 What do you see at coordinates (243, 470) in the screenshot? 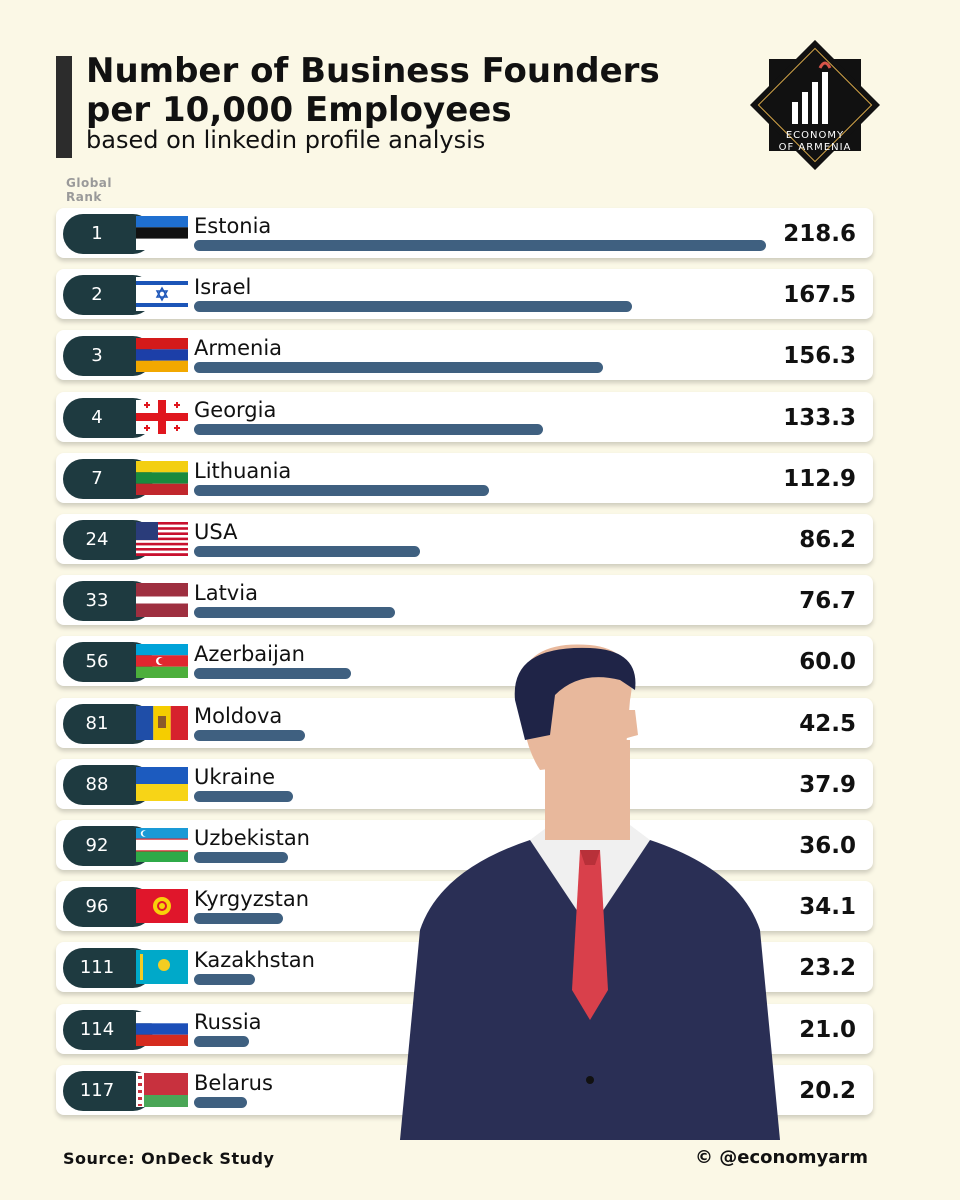
I see `category-label: Lithuania` at bounding box center [243, 470].